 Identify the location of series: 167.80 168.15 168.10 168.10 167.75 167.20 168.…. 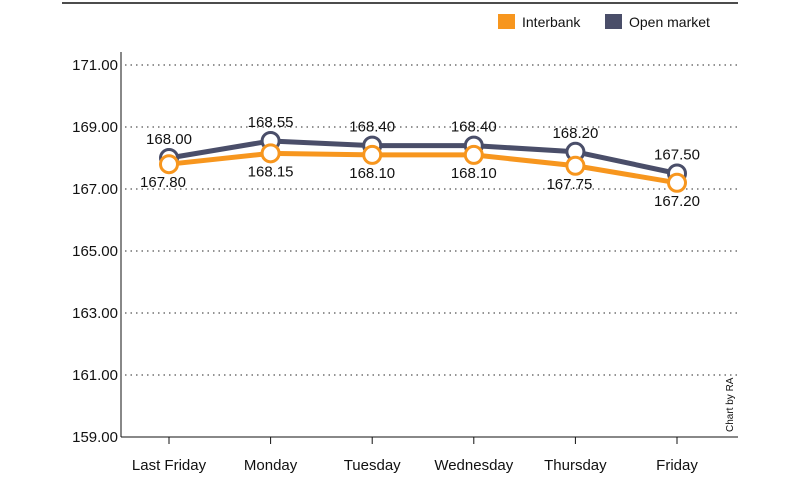
(420, 162).